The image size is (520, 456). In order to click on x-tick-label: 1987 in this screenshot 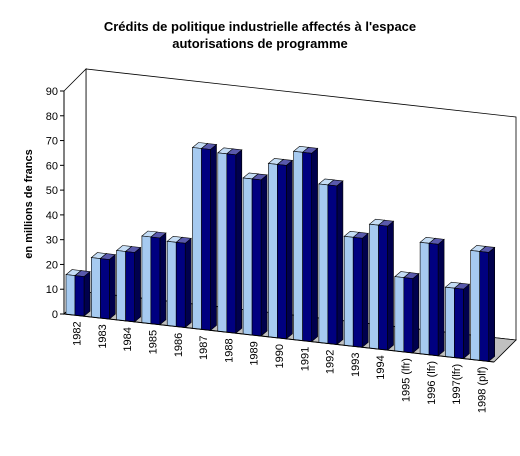, I will do `click(204, 348)`.